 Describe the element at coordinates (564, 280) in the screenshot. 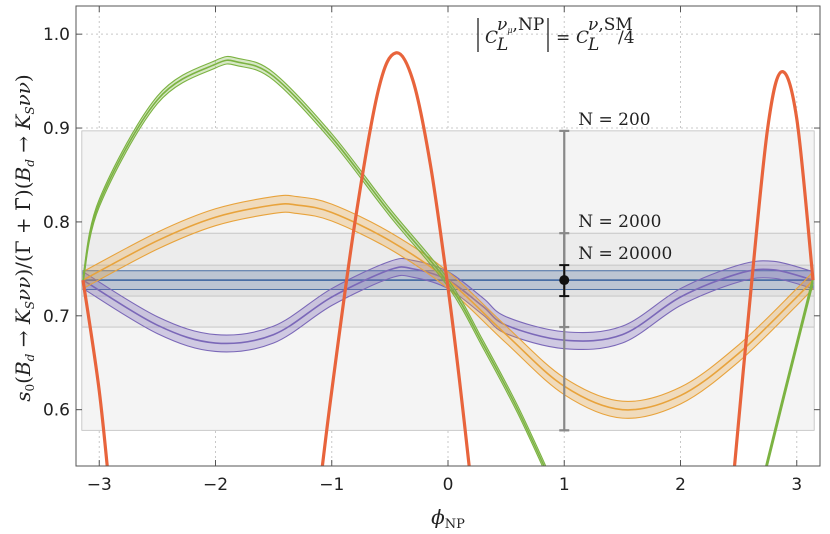

I see `data-point` at that location.